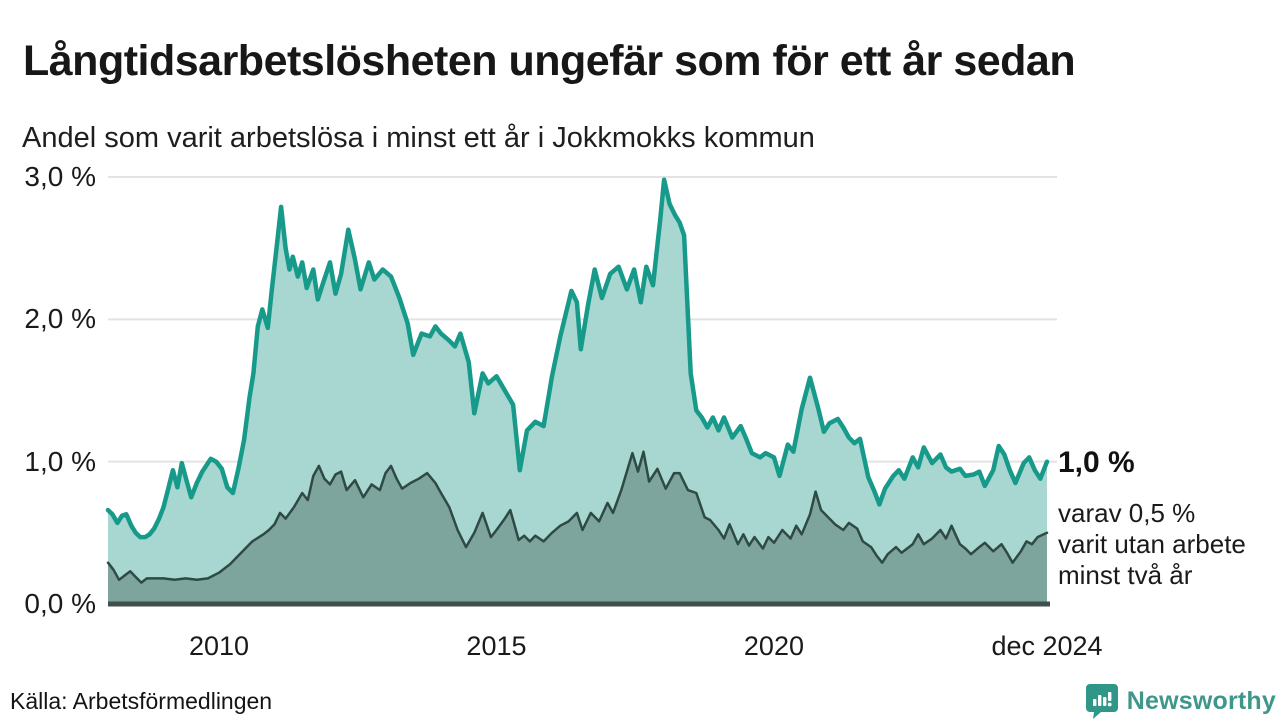  I want to click on x-tick-label: 2010, so click(219, 646).